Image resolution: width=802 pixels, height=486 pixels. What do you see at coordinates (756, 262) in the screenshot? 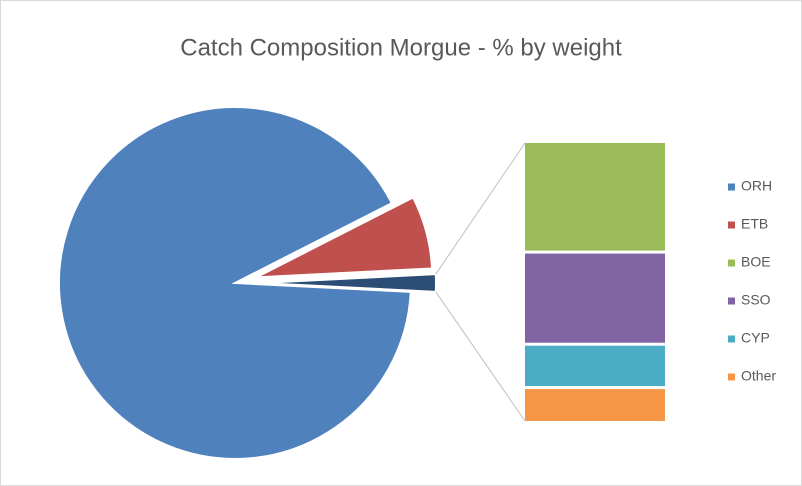
I see `legend-label: BOE` at bounding box center [756, 262].